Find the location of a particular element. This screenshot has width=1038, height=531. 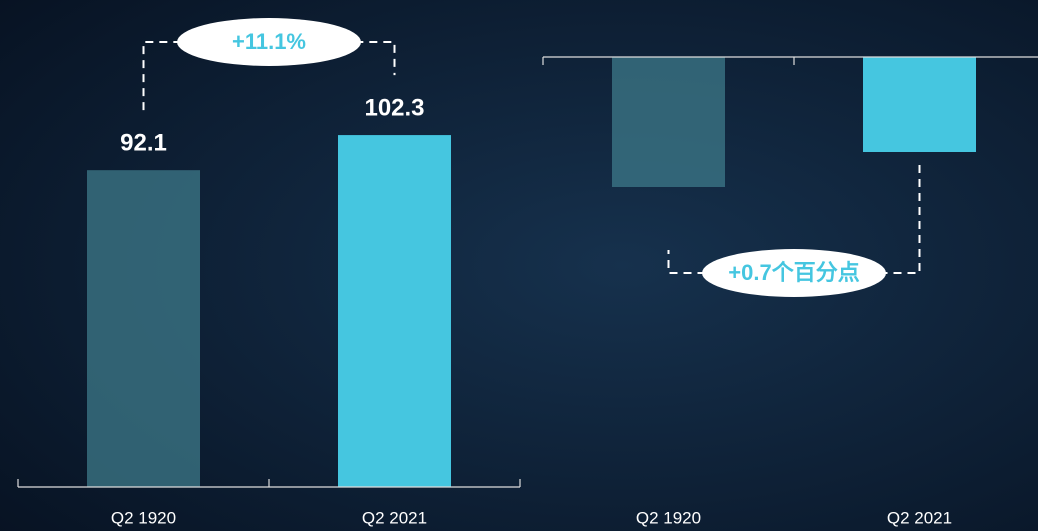

annotation: +0.7个百分点 is located at coordinates (793, 272).